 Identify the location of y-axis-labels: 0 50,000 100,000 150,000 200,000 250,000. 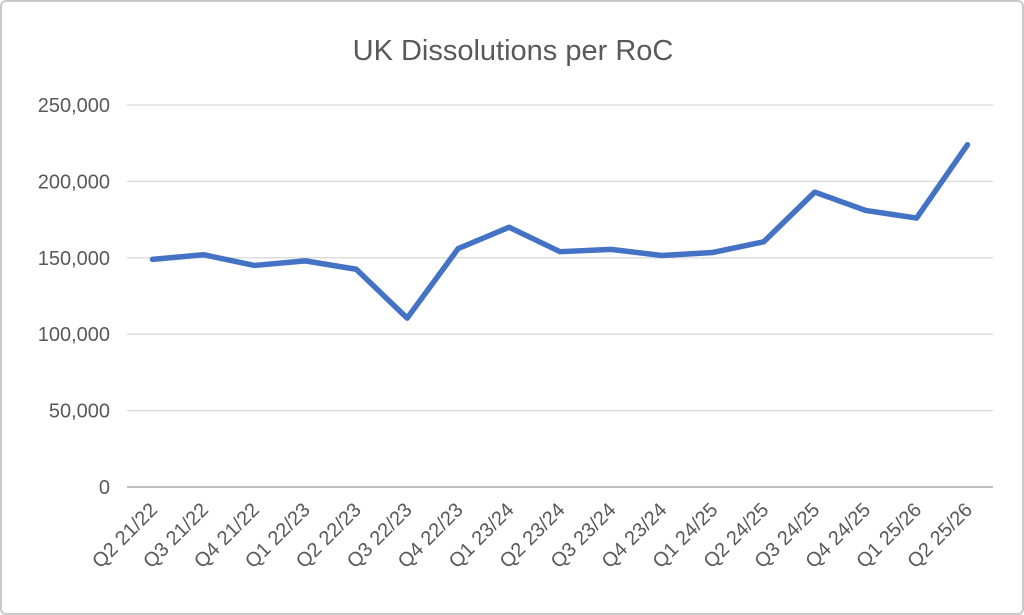
(74, 297).